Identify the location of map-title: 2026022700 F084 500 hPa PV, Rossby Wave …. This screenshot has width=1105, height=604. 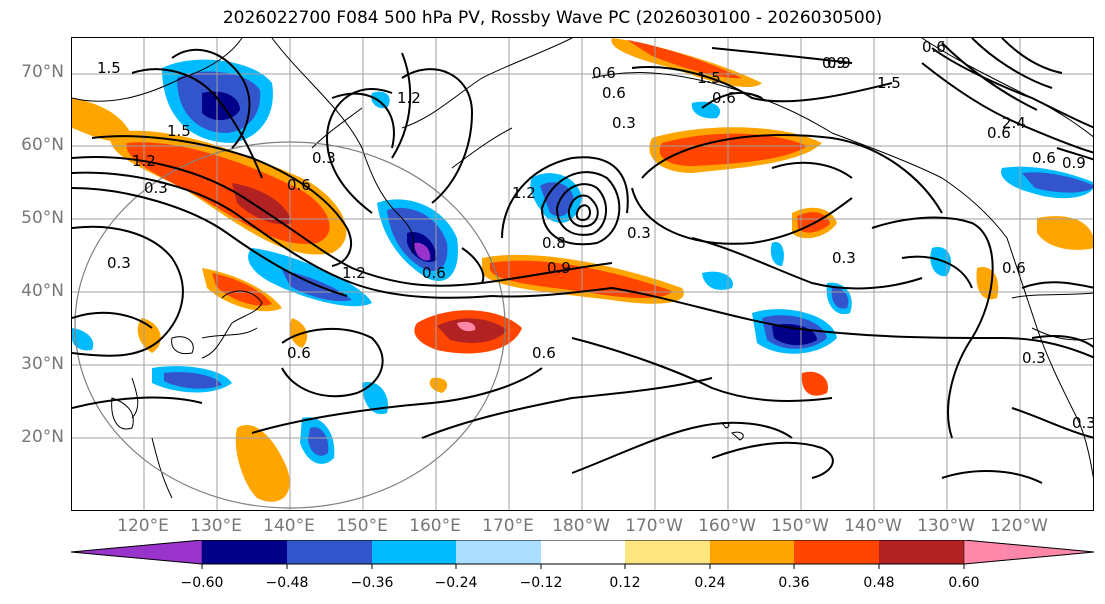
(552, 18).